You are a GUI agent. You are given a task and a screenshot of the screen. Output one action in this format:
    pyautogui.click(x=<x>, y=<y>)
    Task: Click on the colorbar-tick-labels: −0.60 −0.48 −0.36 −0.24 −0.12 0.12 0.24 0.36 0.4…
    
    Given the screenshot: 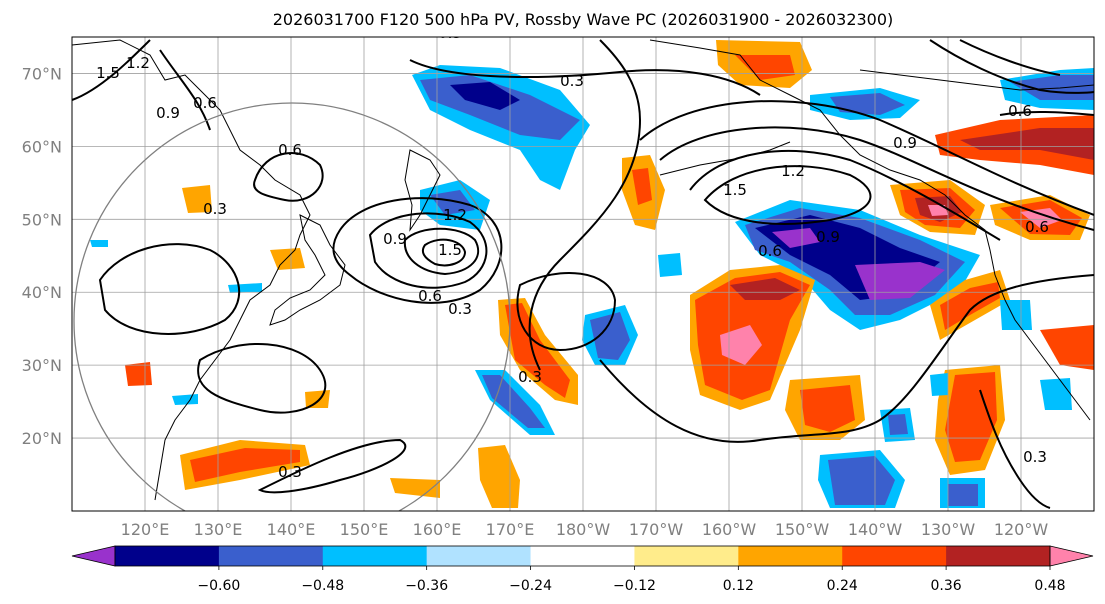 What is the action you would take?
    pyautogui.click(x=631, y=580)
    